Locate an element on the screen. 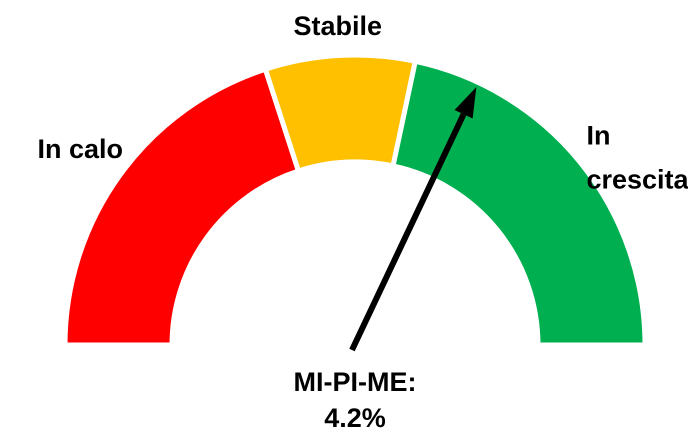 The height and width of the screenshot is (436, 688). segment-label: In crescita is located at coordinates (637, 157).